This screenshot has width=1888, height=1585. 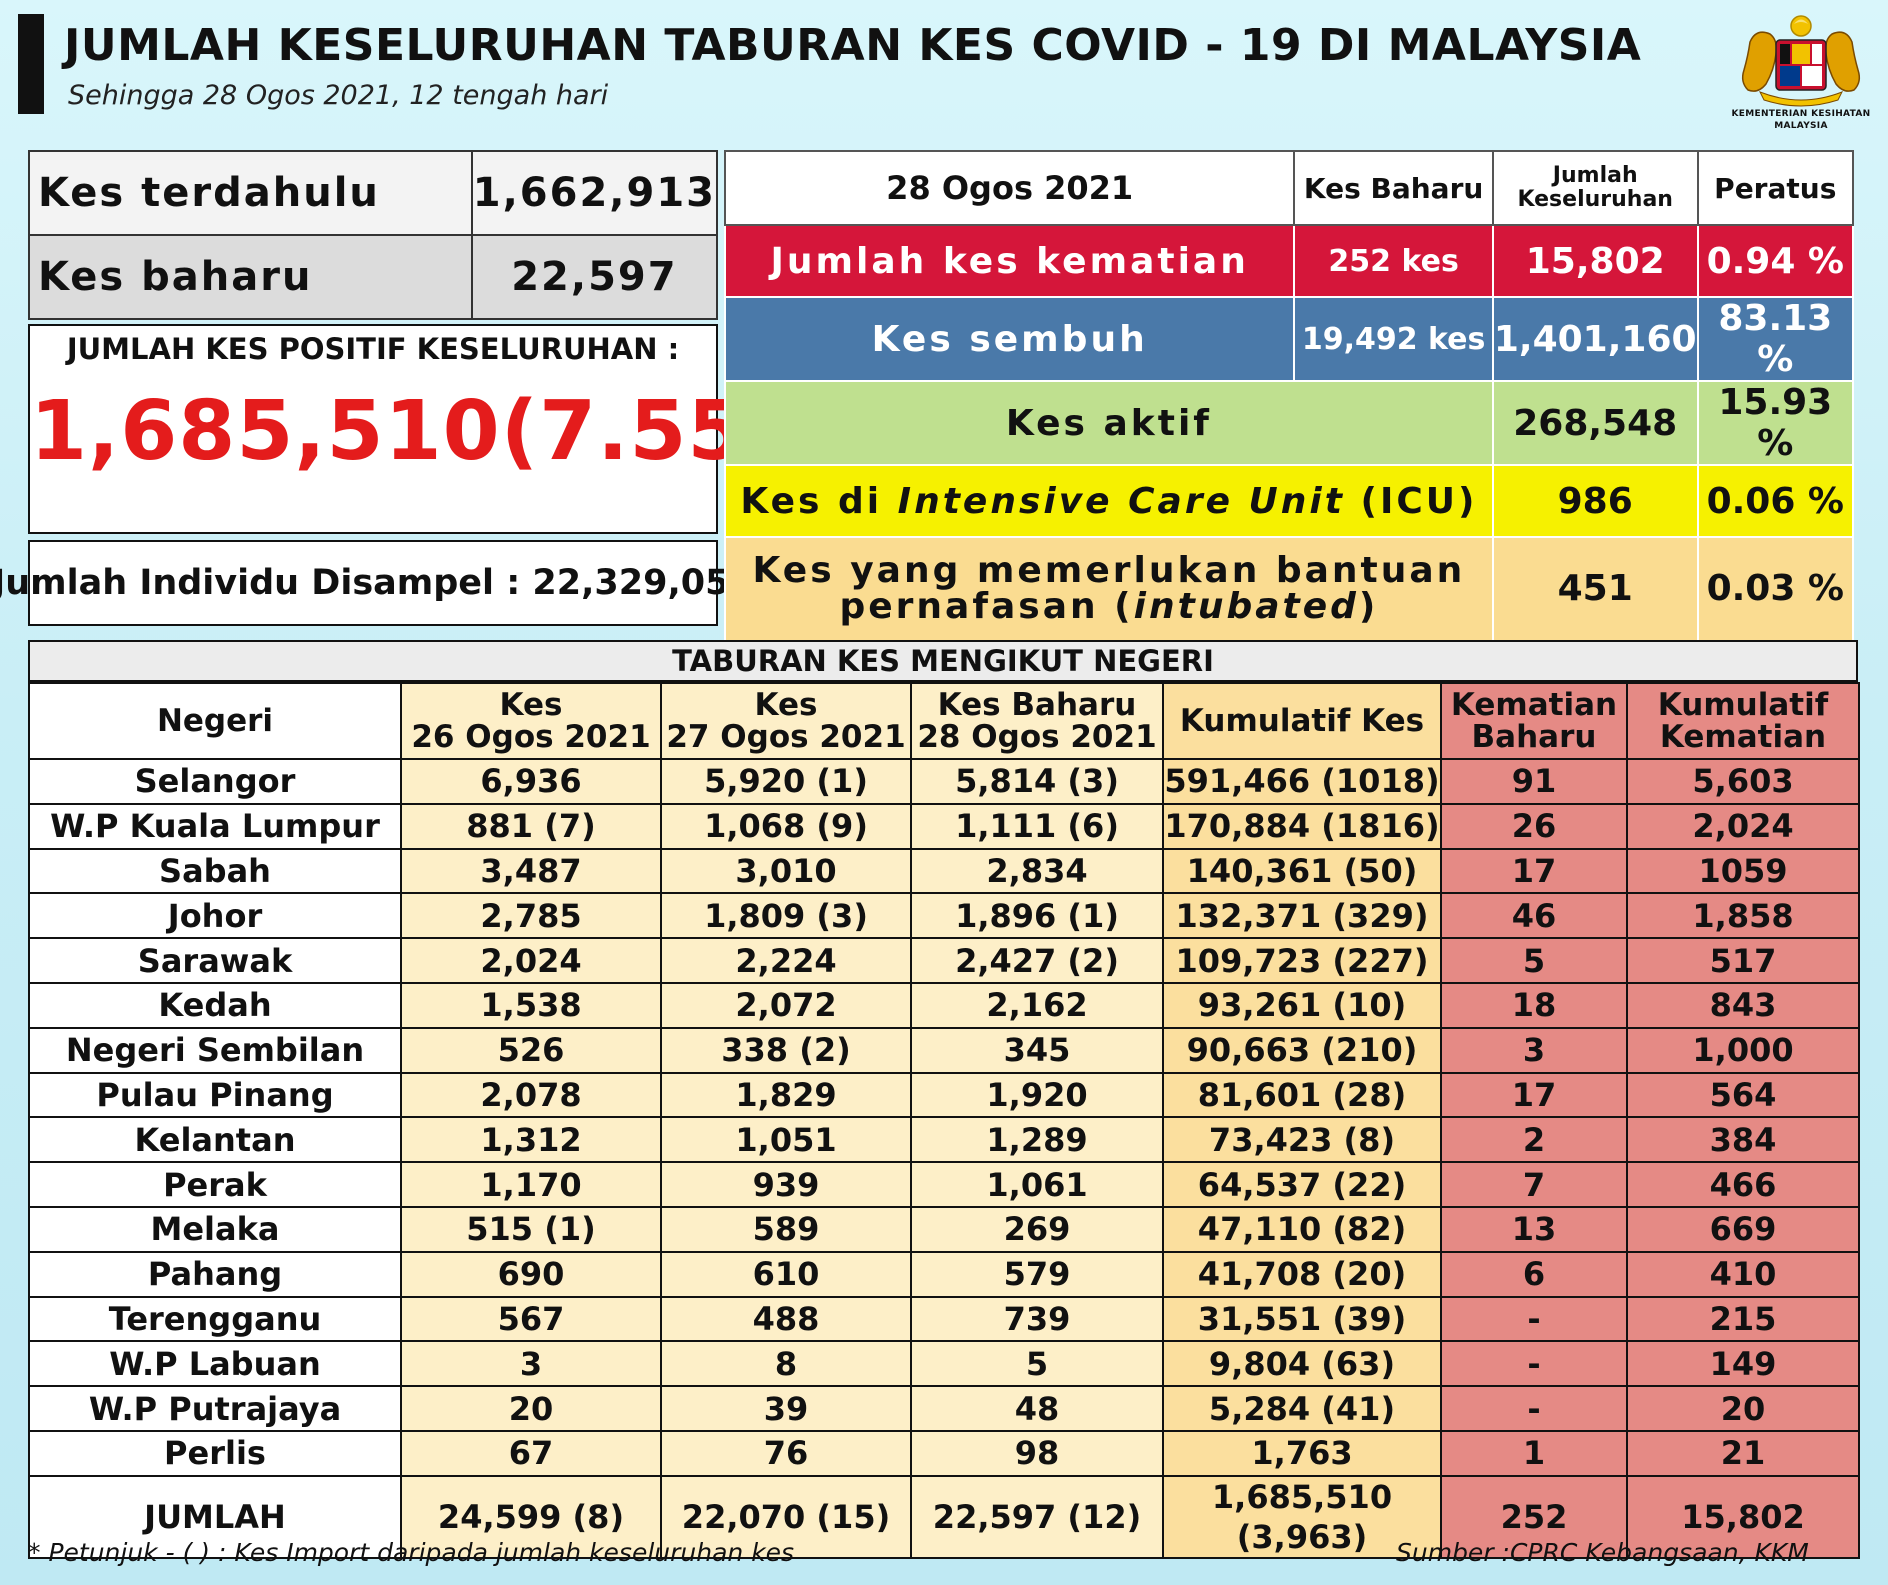 What do you see at coordinates (215, 916) in the screenshot?
I see `cell-state: Johor` at bounding box center [215, 916].